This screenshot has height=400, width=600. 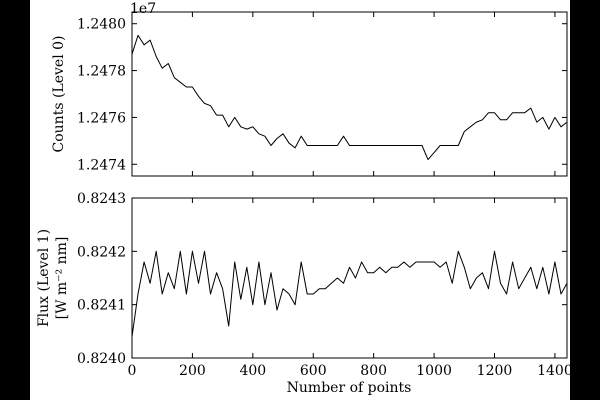 I want to click on x-axis-label: Number of points, so click(x=349, y=388).